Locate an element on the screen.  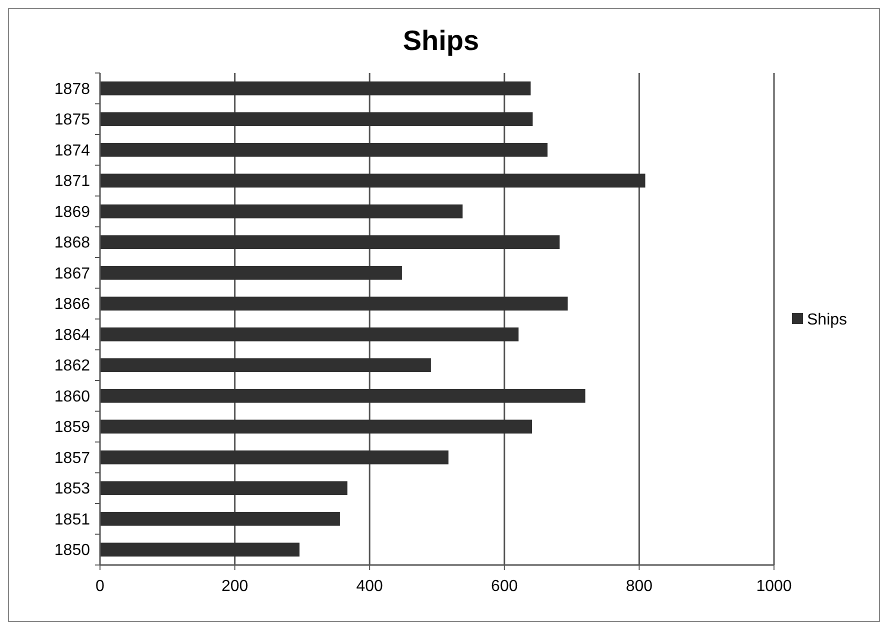
y-tick-label: 1860 is located at coordinates (72, 397).